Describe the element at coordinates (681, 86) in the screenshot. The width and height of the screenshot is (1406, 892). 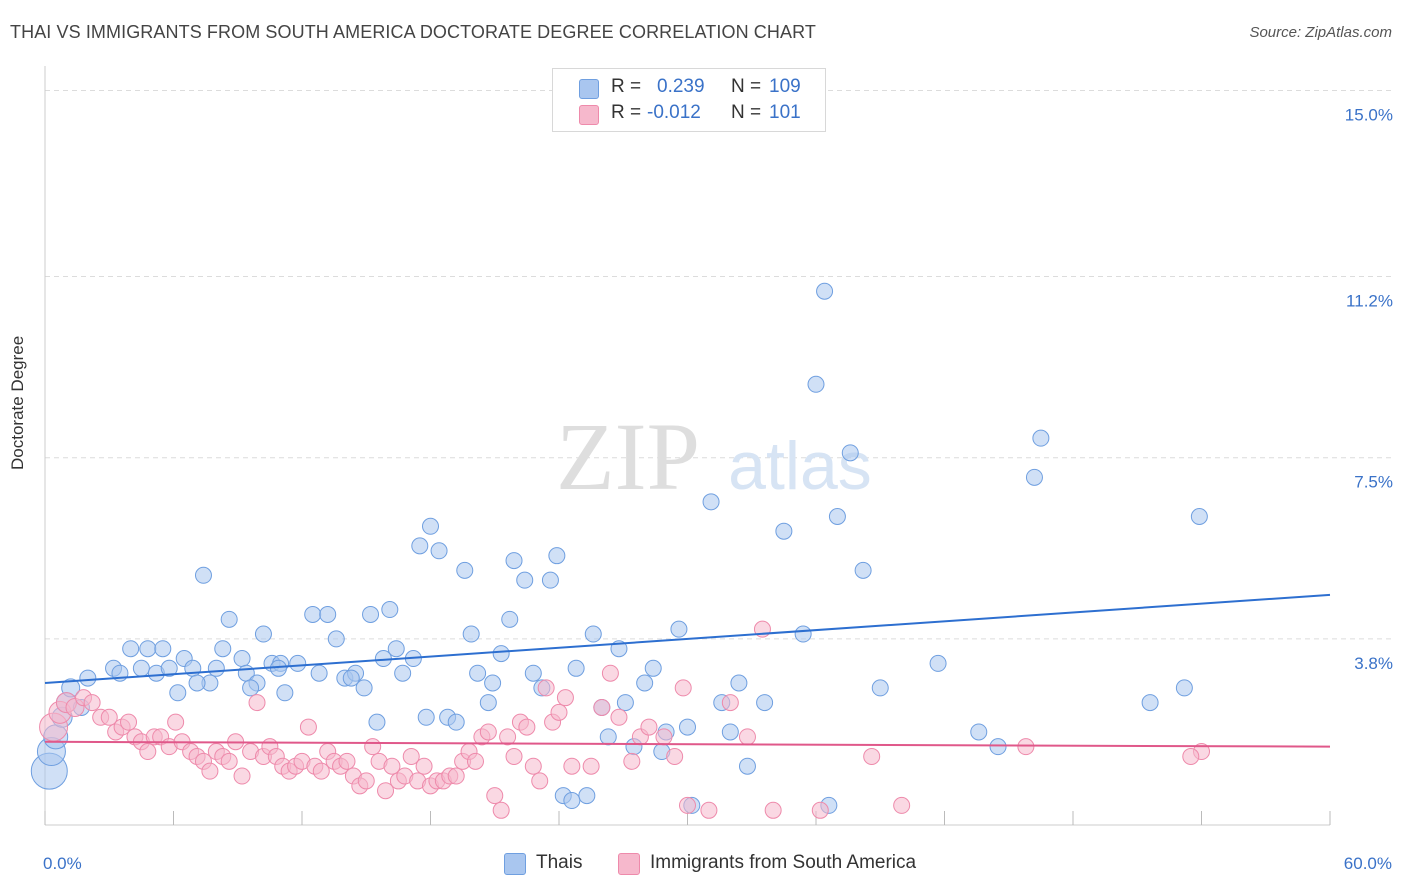
I see `legend-thai-r: 0.239` at that location.